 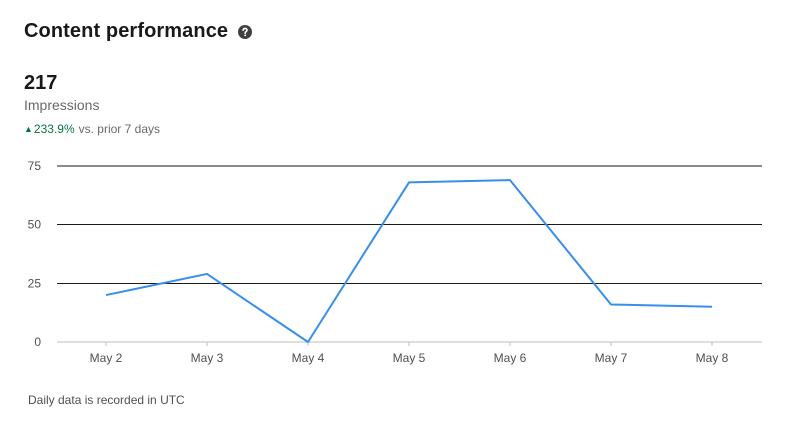 What do you see at coordinates (106, 400) in the screenshot?
I see `utc-footnote: Daily data is recorded in UTC` at bounding box center [106, 400].